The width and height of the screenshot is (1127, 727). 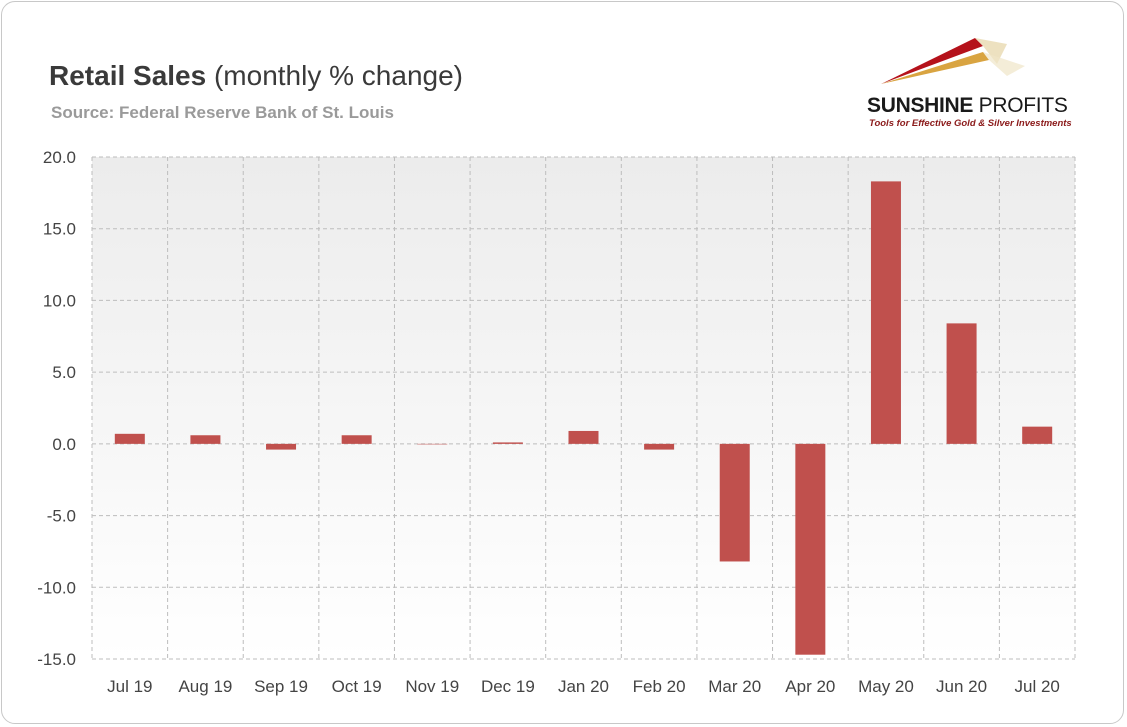 I want to click on y-tick-label: -15.0, so click(x=56, y=659).